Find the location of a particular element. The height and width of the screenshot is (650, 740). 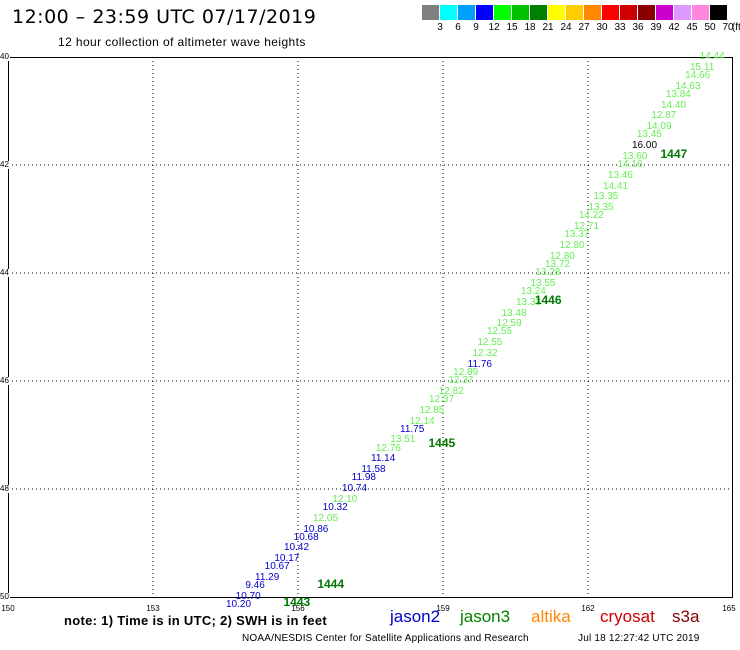

legend-value: 33 is located at coordinates (620, 27).